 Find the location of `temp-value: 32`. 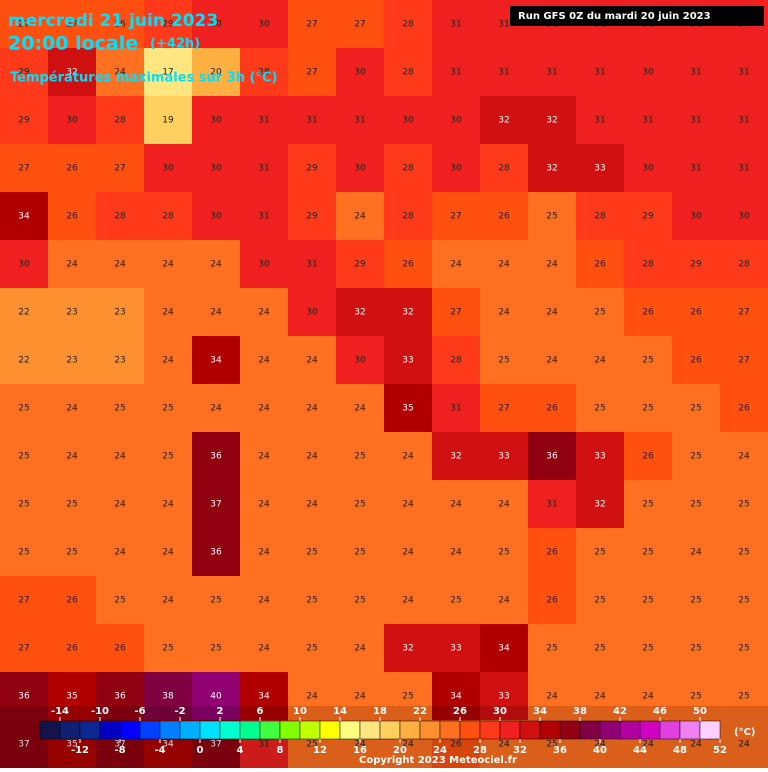

temp-value: 32 is located at coordinates (359, 313).